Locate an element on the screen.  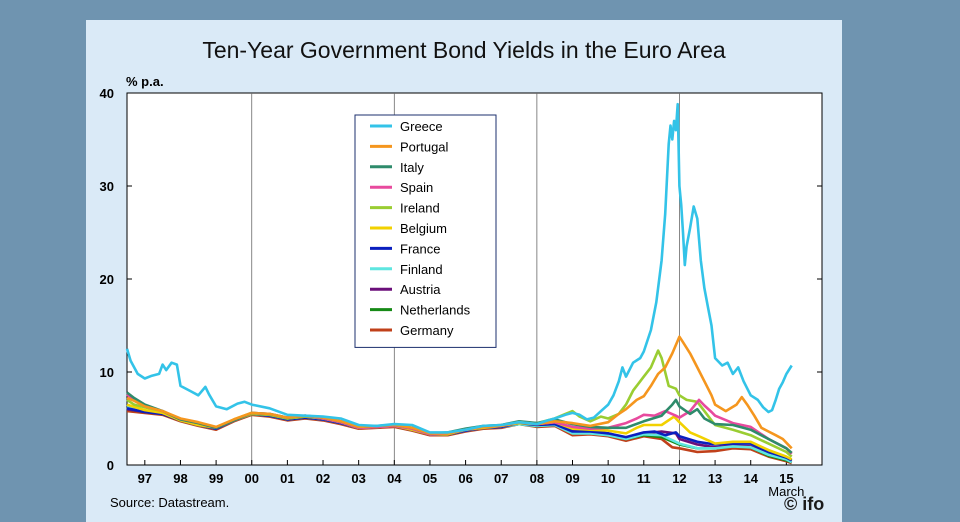
legend-label: Ireland is located at coordinates (420, 208).